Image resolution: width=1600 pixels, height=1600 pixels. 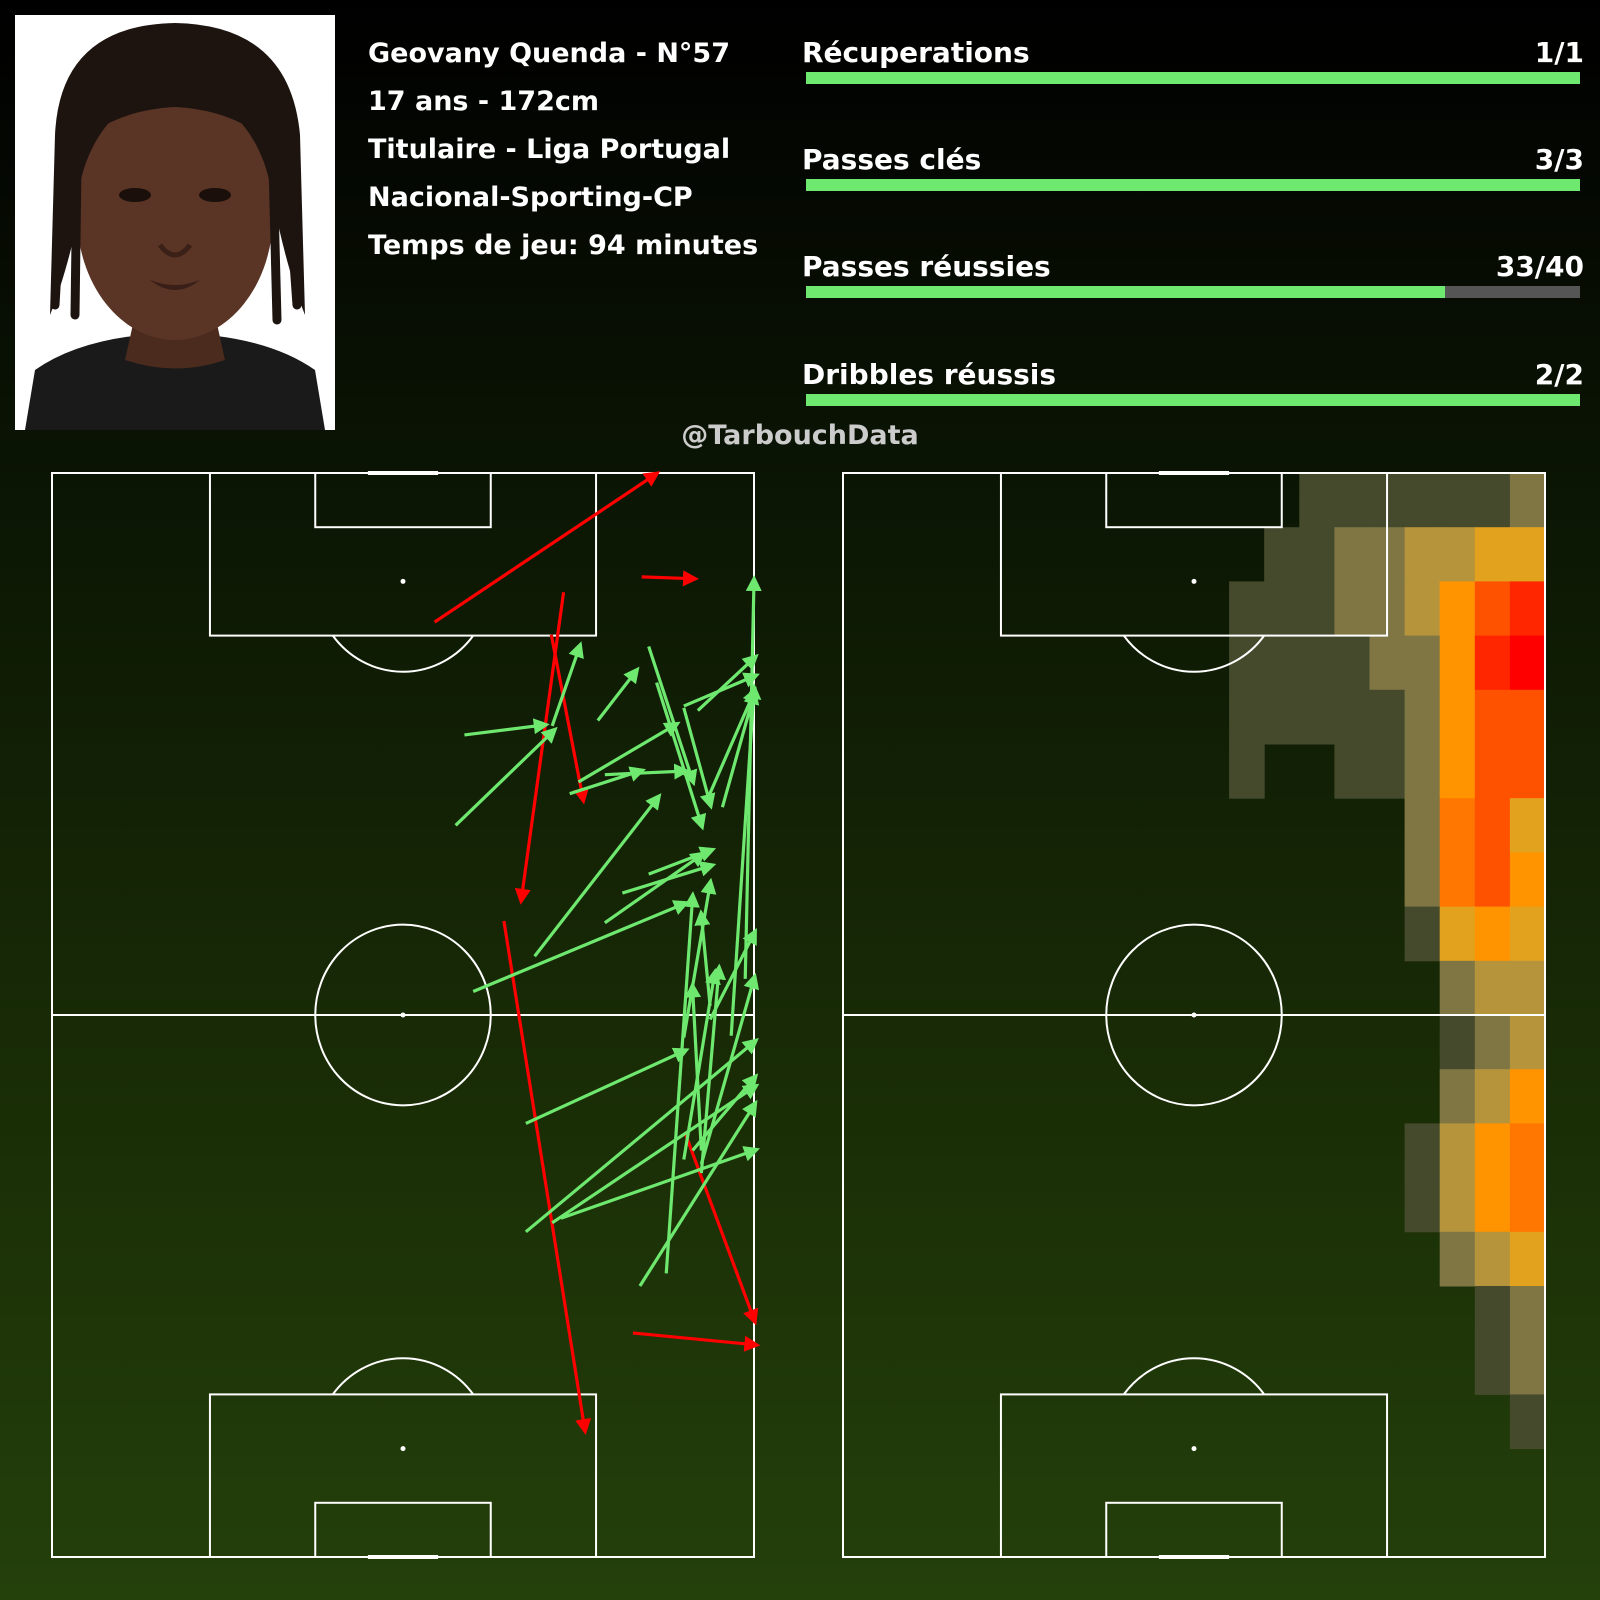 I want to click on match-name: Nacional-Sporting-CP, so click(x=530, y=197).